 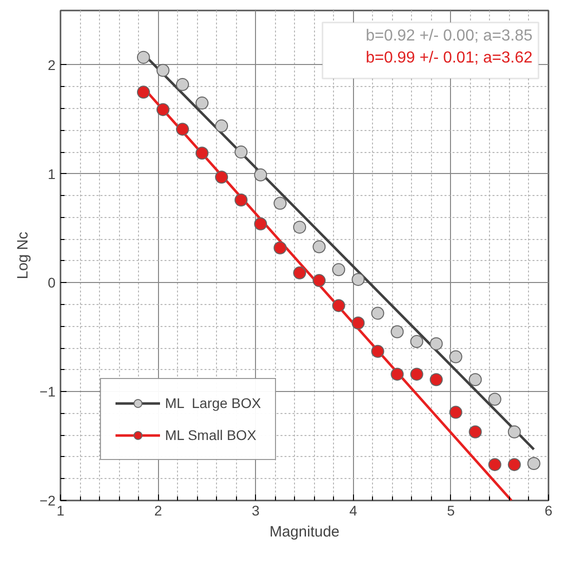 What do you see at coordinates (548, 510) in the screenshot?
I see `x-tick-label: 6` at bounding box center [548, 510].